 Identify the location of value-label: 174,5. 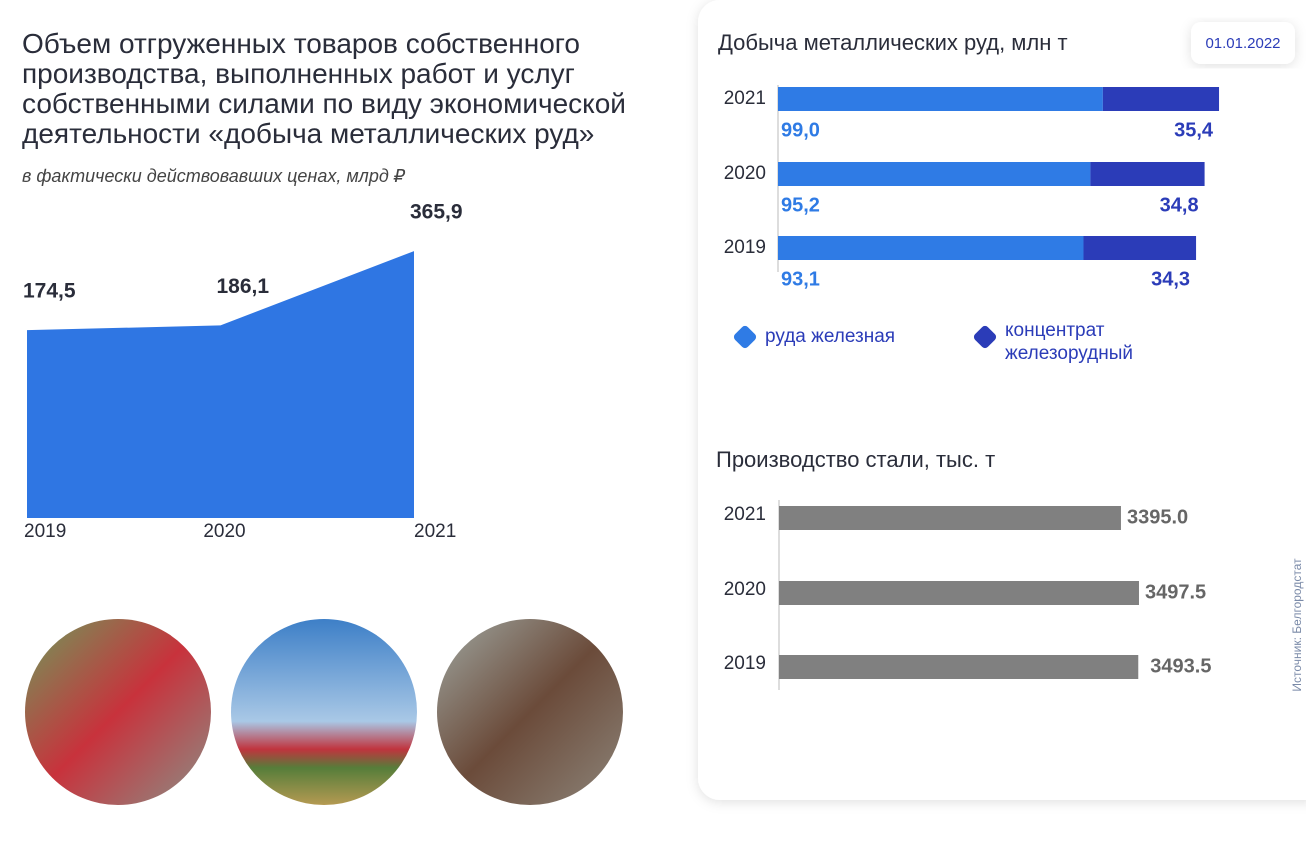
(49, 291).